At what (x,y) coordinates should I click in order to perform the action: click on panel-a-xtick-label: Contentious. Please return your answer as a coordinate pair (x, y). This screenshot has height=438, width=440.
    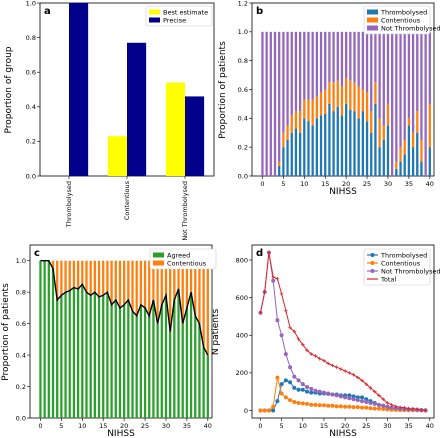
    Looking at the image, I should click on (127, 200).